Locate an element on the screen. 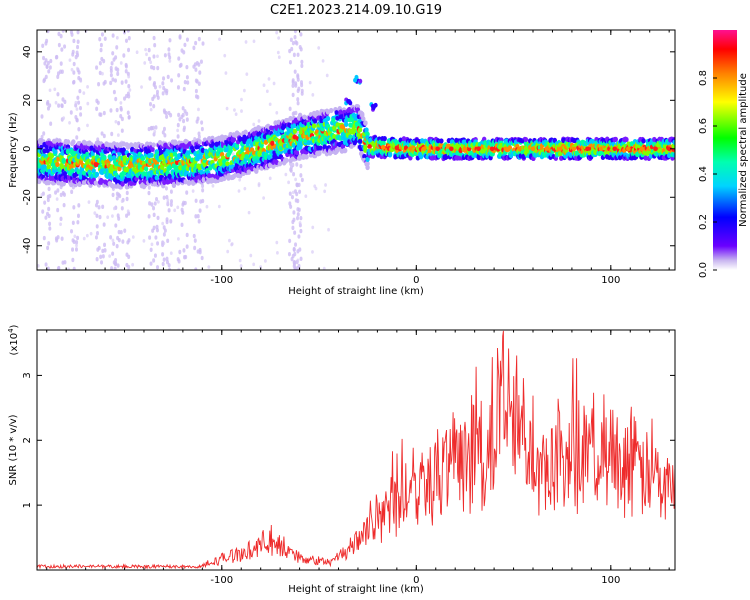 Image resolution: width=750 pixels, height=600 pixels. spectrogram-y-axis-label: Frequency (Hz) is located at coordinates (13, 150).